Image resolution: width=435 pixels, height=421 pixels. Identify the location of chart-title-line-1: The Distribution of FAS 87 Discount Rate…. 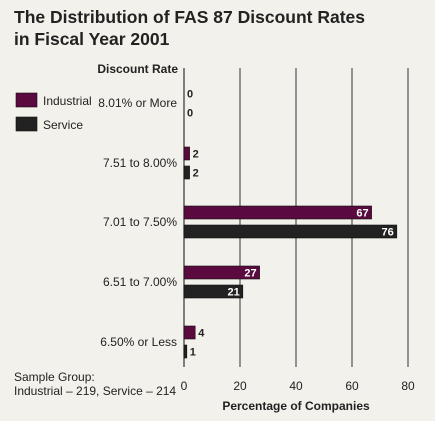
(190, 17).